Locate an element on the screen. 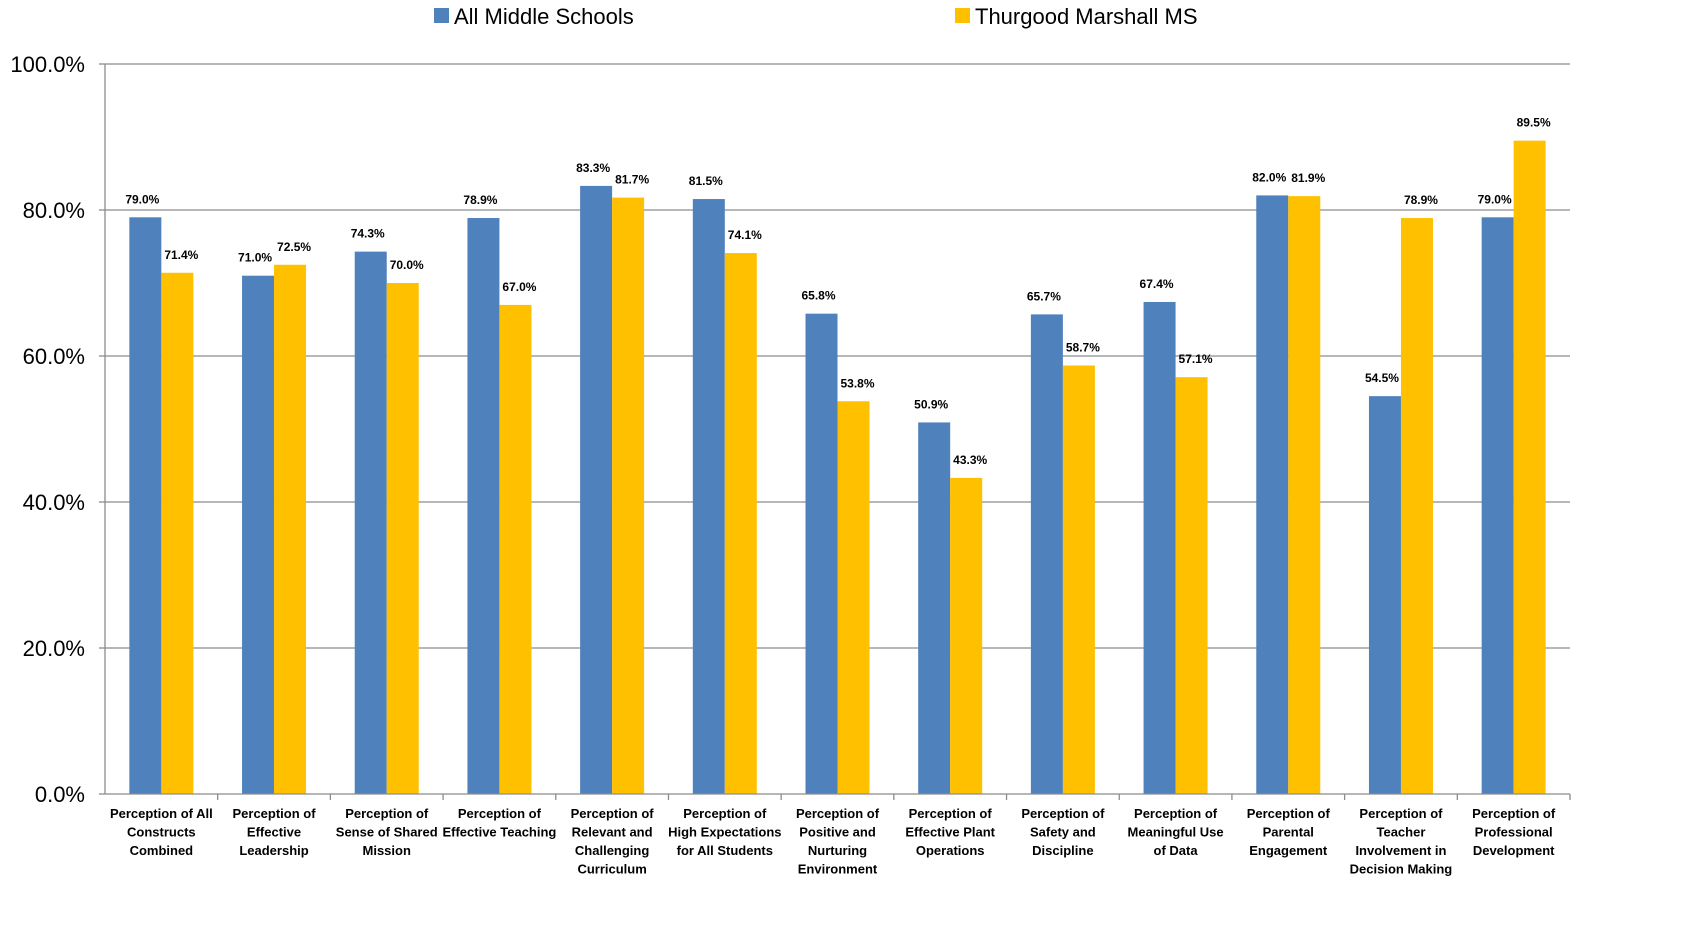 This screenshot has width=1690, height=946. data-label: 81.5% is located at coordinates (706, 181).